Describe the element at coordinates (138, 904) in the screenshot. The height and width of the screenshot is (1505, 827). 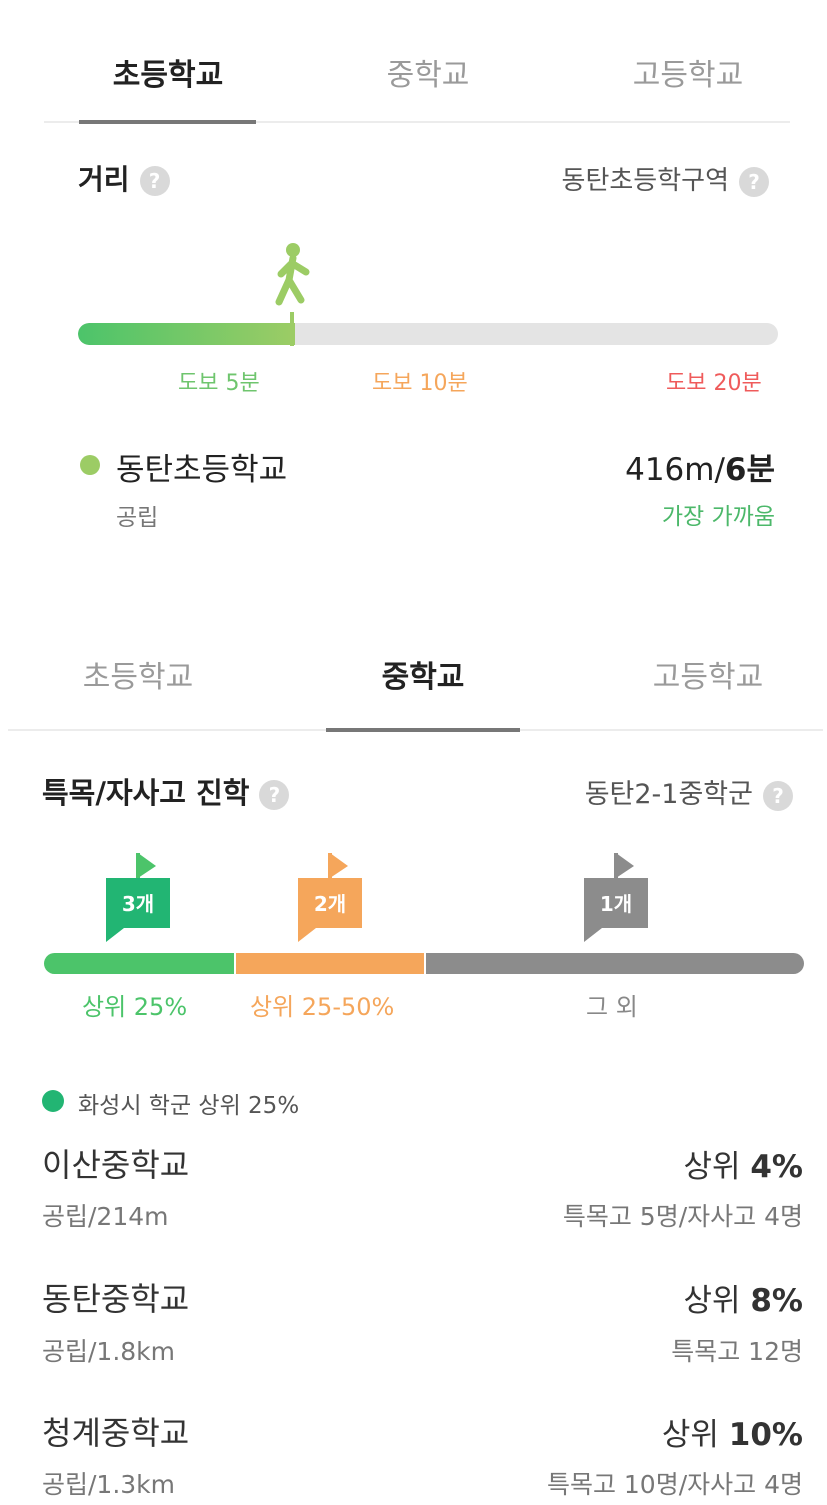
I see `flag-count: 3개` at that location.